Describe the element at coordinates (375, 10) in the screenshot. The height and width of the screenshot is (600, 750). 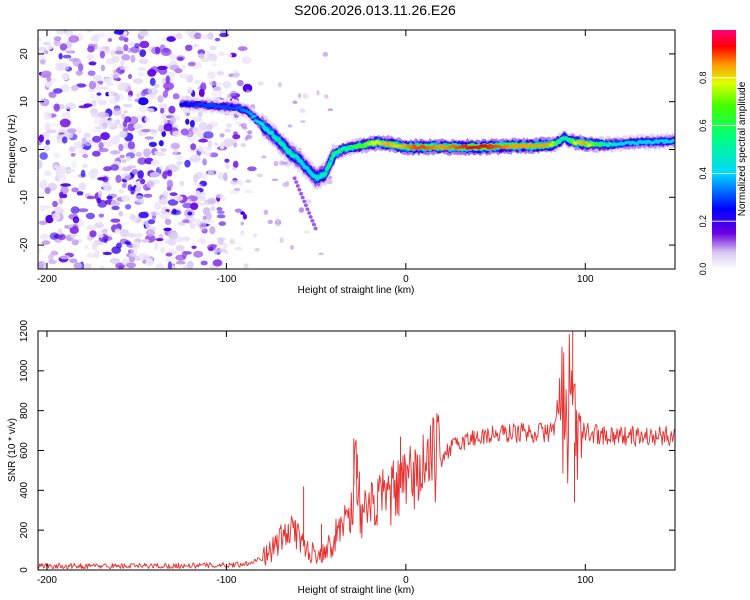
I see `figure-title: S206.2026.013.11.26.E26` at that location.